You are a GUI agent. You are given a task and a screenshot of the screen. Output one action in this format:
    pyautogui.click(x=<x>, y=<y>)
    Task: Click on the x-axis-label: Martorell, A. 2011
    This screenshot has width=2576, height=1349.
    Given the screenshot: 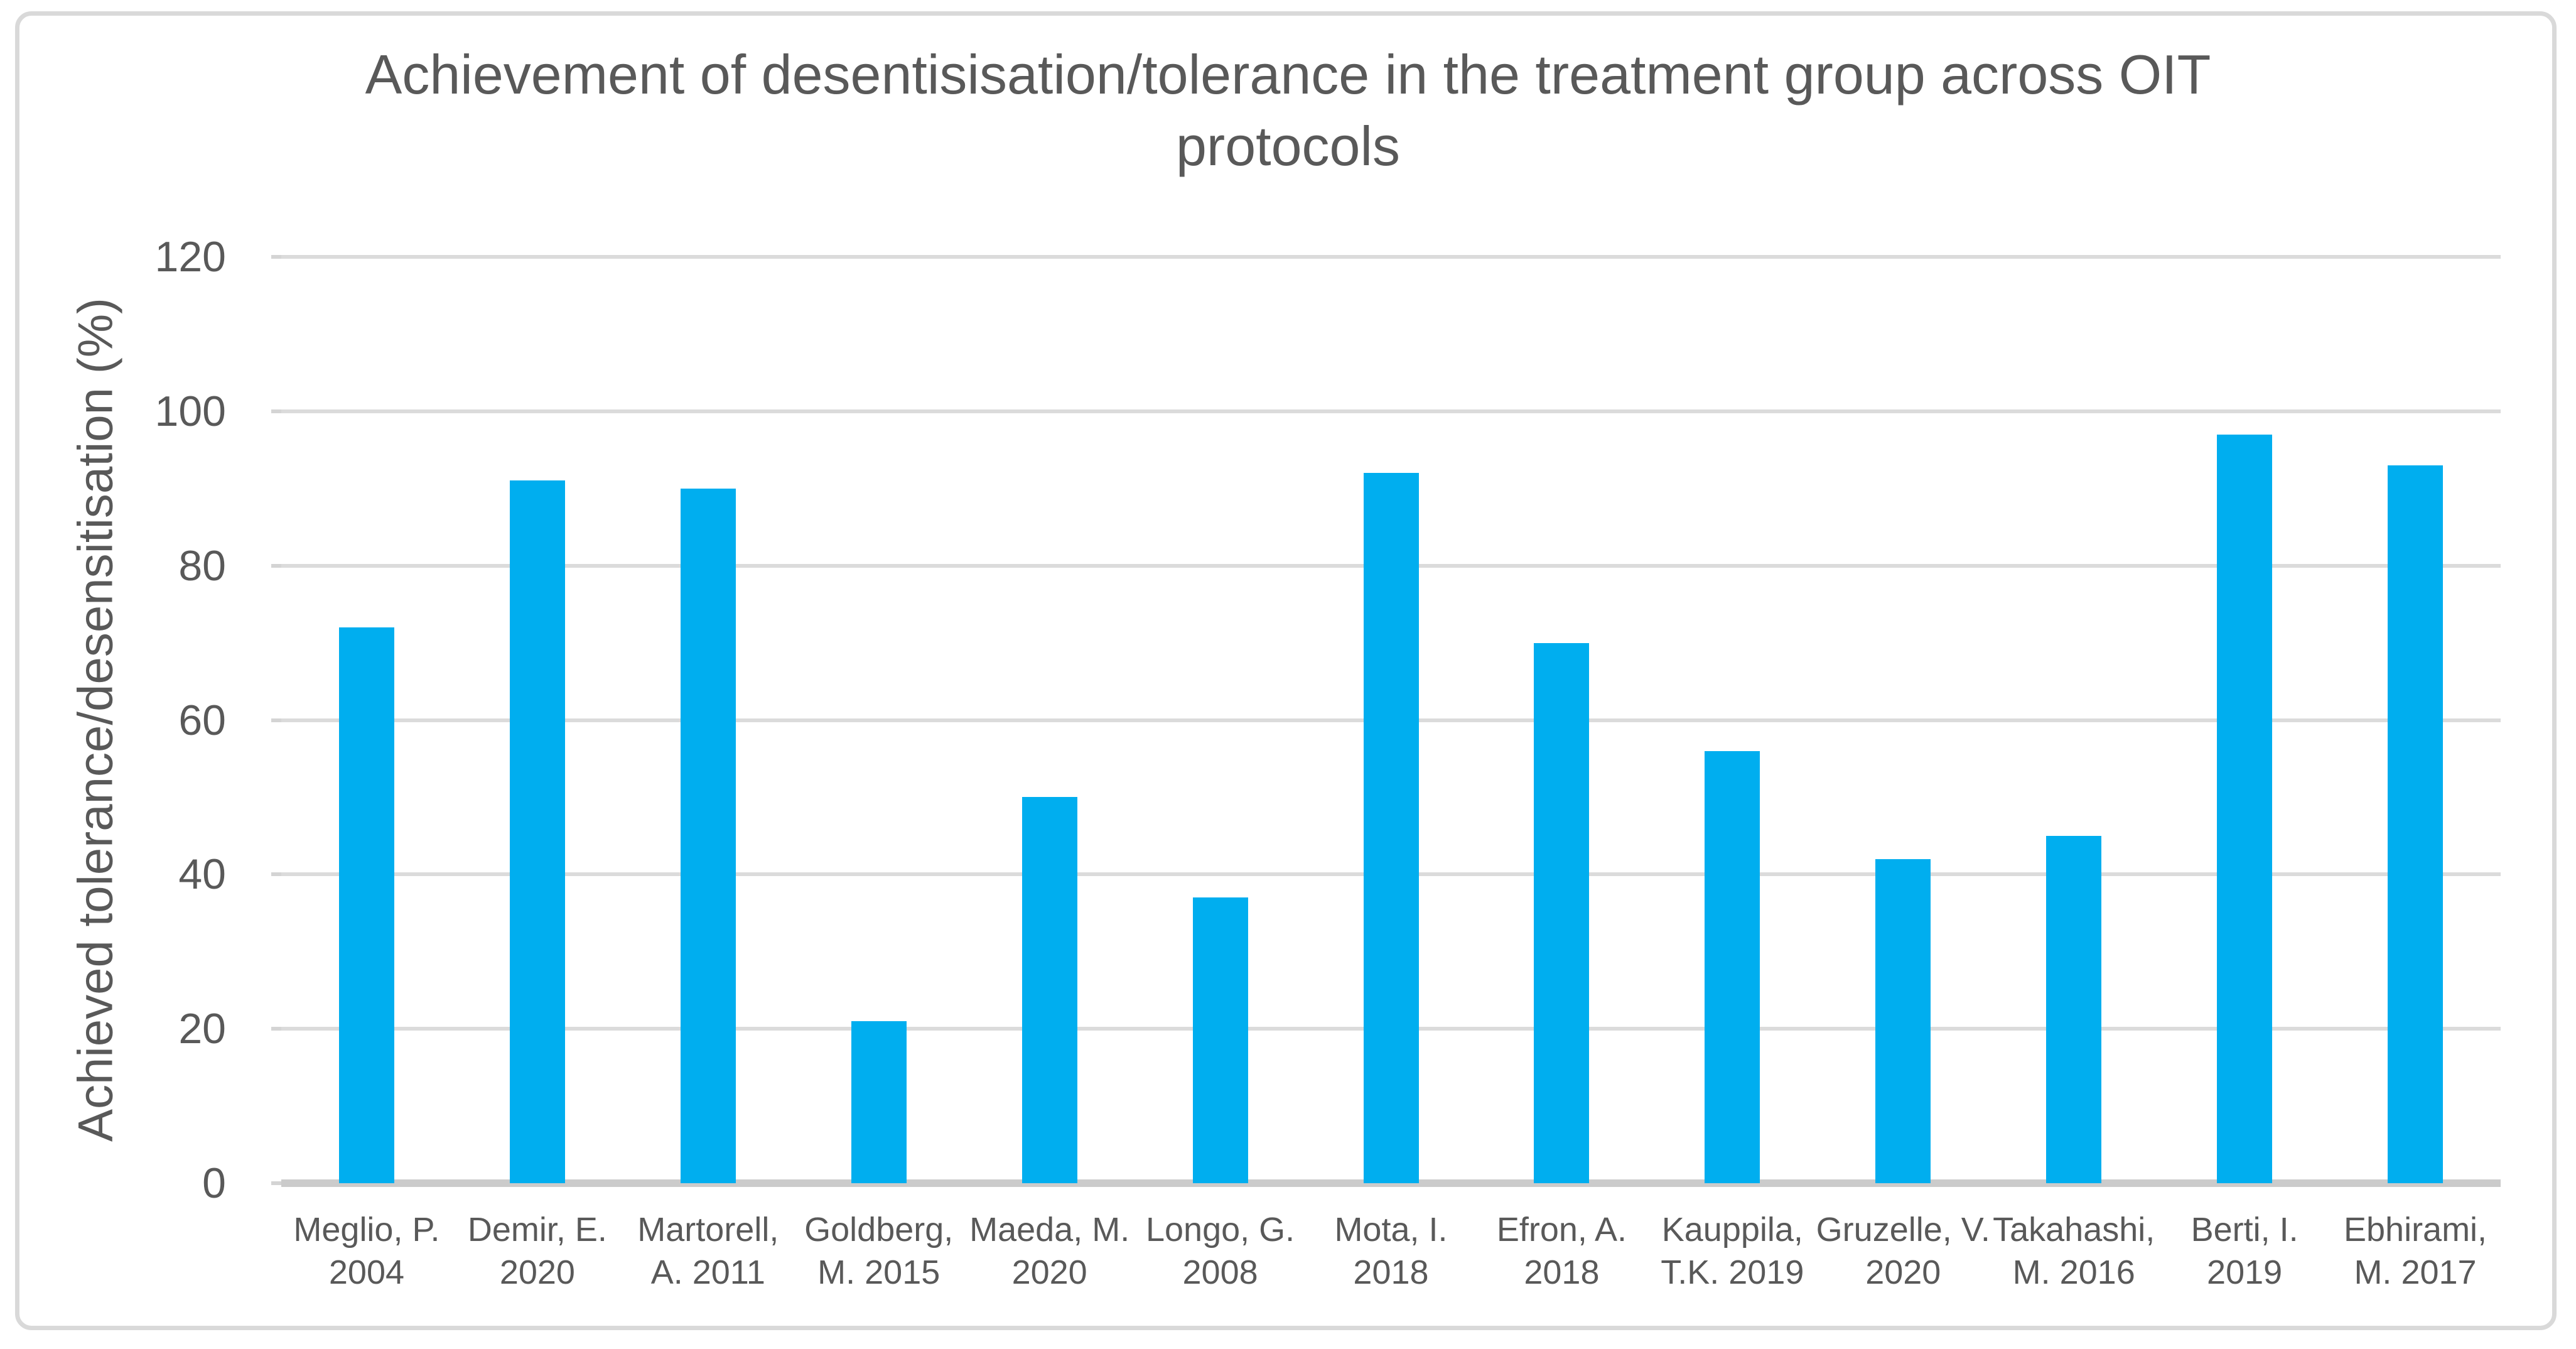 What is the action you would take?
    pyautogui.click(x=708, y=1251)
    